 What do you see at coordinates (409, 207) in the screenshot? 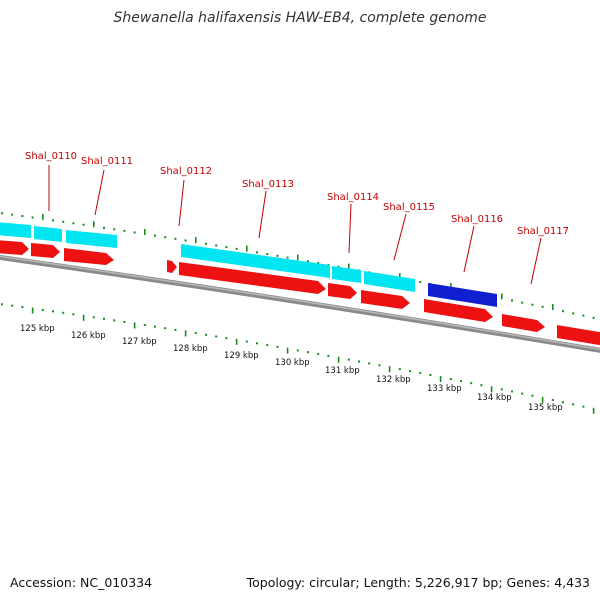
I see `gene-label-shal-0115: Shal_0115` at bounding box center [409, 207].